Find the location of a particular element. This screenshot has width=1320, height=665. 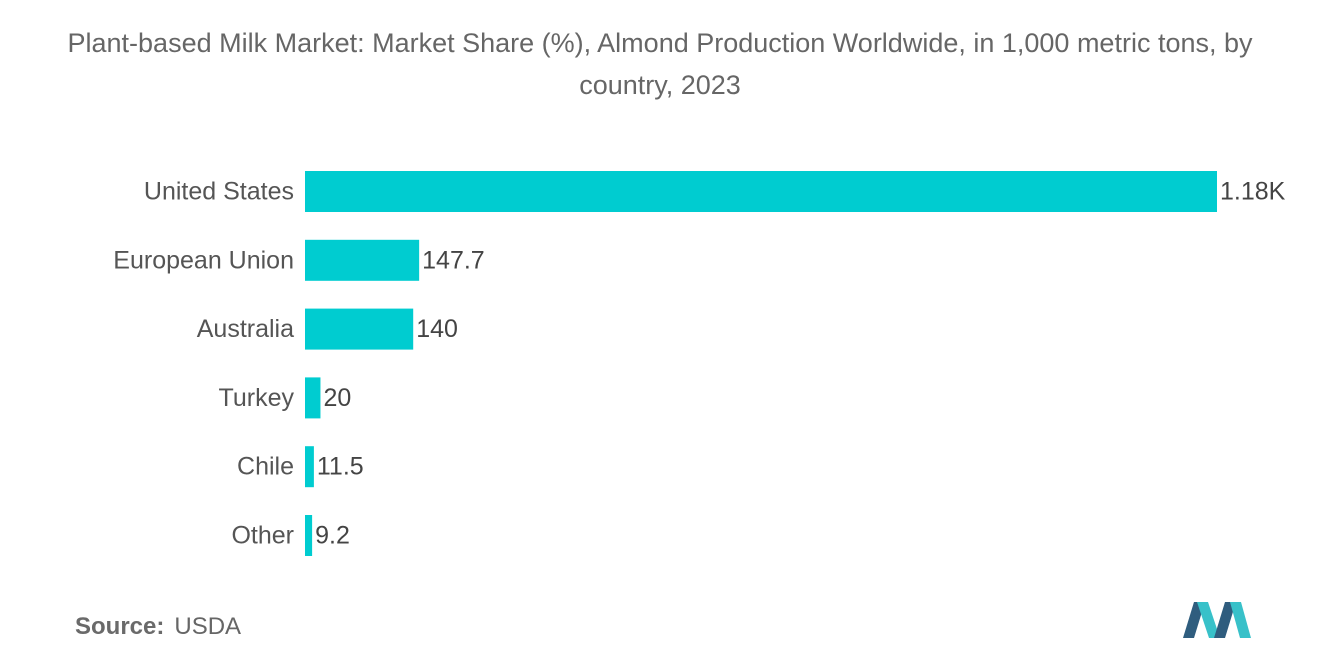

source-note: Source: USDA is located at coordinates (158, 627).